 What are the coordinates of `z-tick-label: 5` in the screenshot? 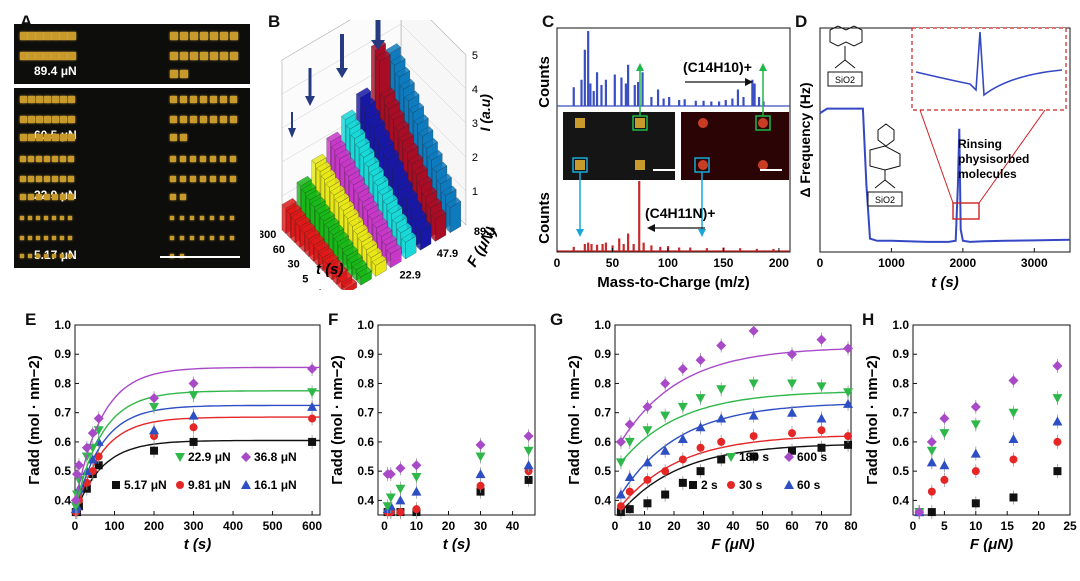 It's located at (475, 56).